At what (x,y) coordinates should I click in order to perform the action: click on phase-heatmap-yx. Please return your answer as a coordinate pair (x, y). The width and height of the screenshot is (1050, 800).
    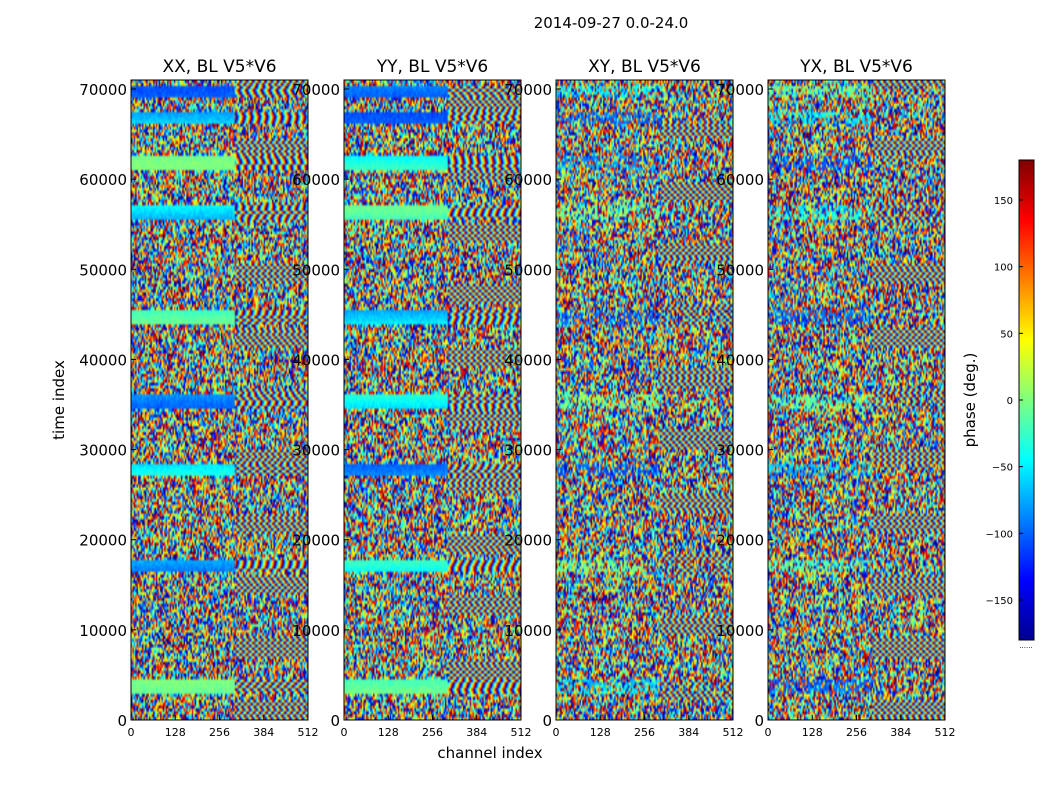
    Looking at the image, I should click on (856, 400).